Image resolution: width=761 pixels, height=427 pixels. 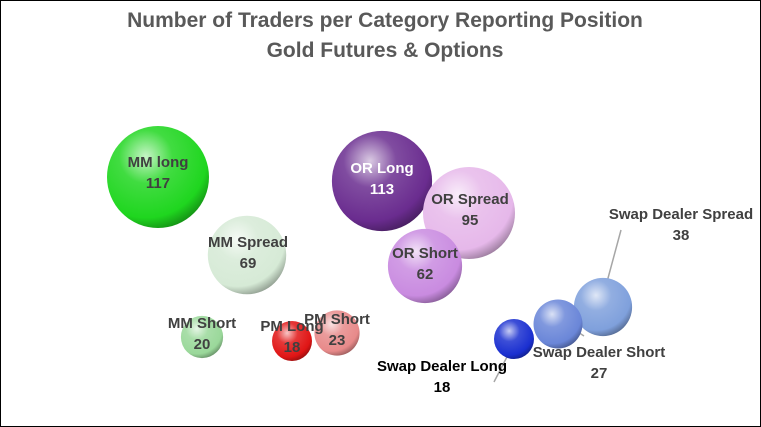 I want to click on bubble-mm-spread, so click(x=247, y=255).